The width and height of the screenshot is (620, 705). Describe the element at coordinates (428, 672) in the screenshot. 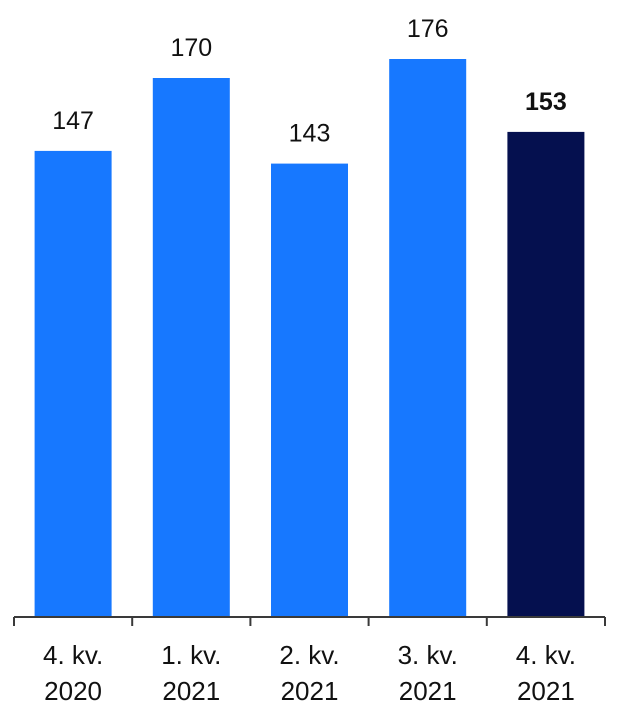

I see `x-tick-label: 3. kv. 2021` at that location.